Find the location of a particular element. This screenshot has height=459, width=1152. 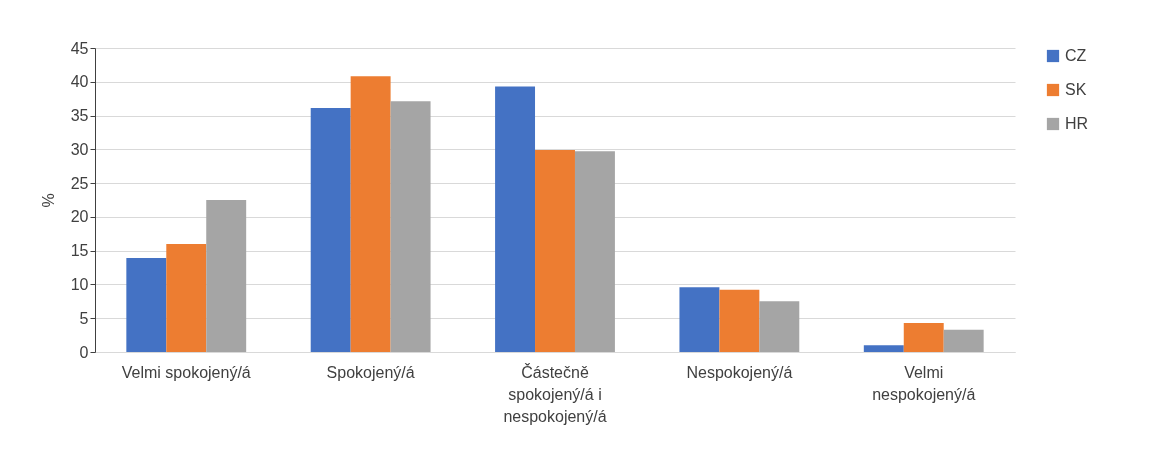

y-tick-label: 45 is located at coordinates (79, 48).